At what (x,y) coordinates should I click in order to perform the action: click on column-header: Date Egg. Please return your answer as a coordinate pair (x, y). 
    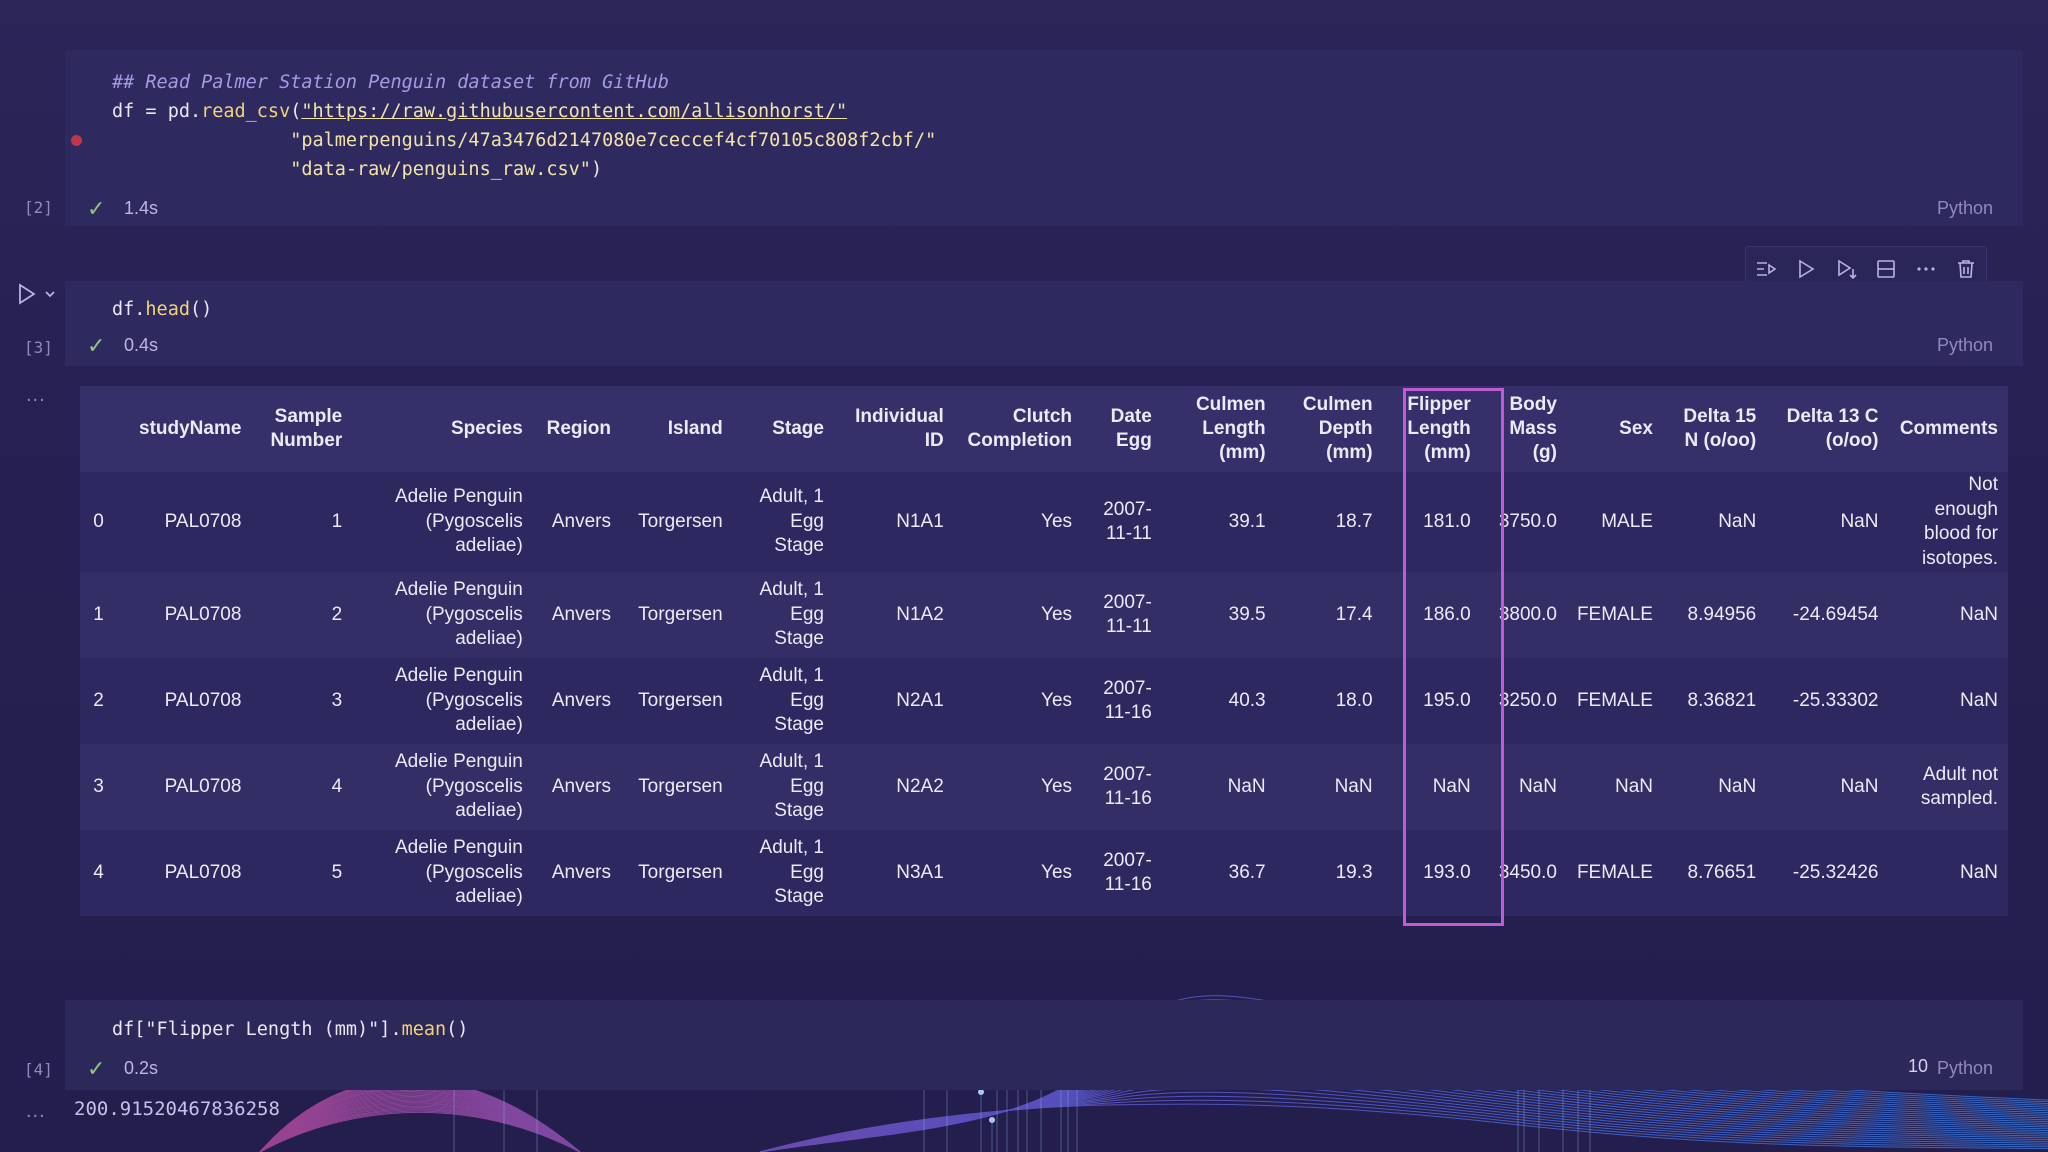
    Looking at the image, I should click on (1131, 428).